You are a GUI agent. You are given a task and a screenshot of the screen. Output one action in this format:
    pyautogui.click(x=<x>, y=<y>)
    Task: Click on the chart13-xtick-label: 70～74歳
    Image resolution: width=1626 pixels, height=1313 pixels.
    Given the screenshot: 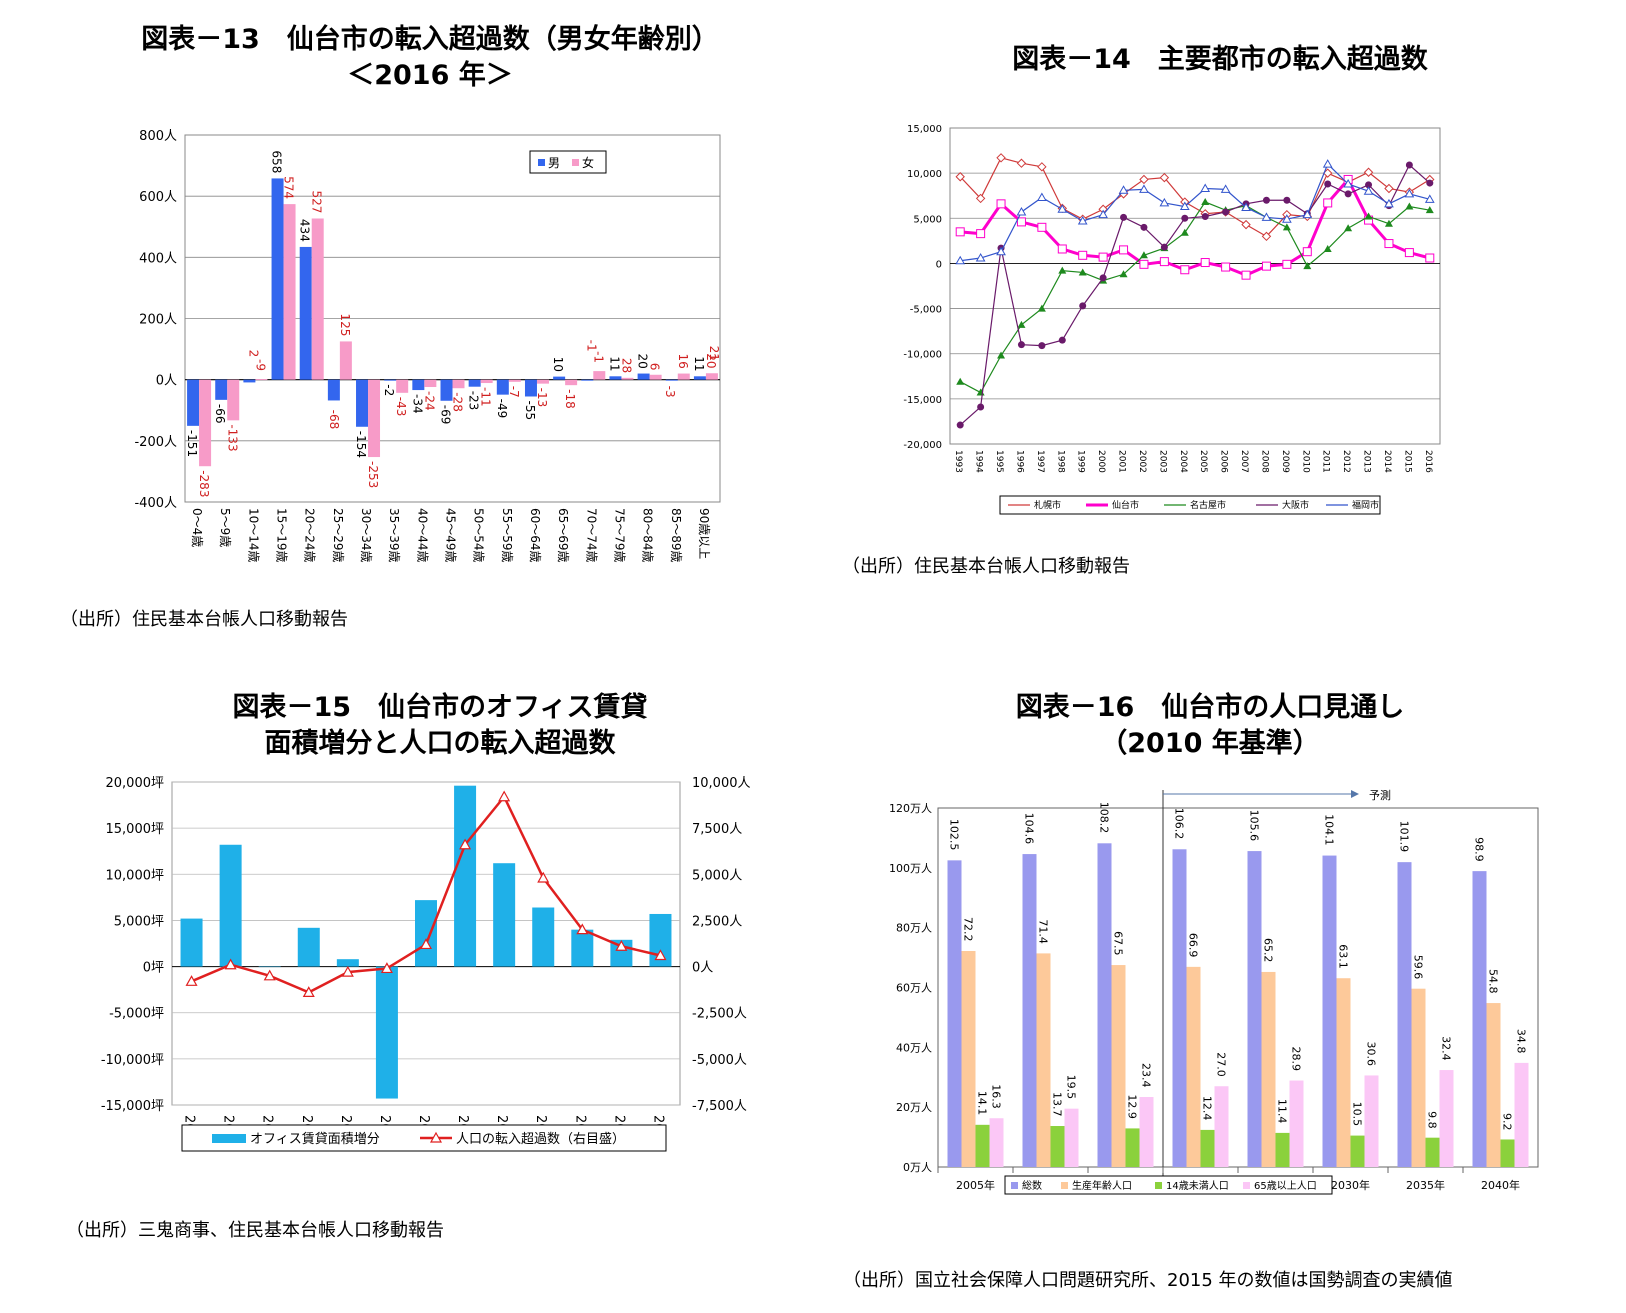 What is the action you would take?
    pyautogui.click(x=591, y=535)
    